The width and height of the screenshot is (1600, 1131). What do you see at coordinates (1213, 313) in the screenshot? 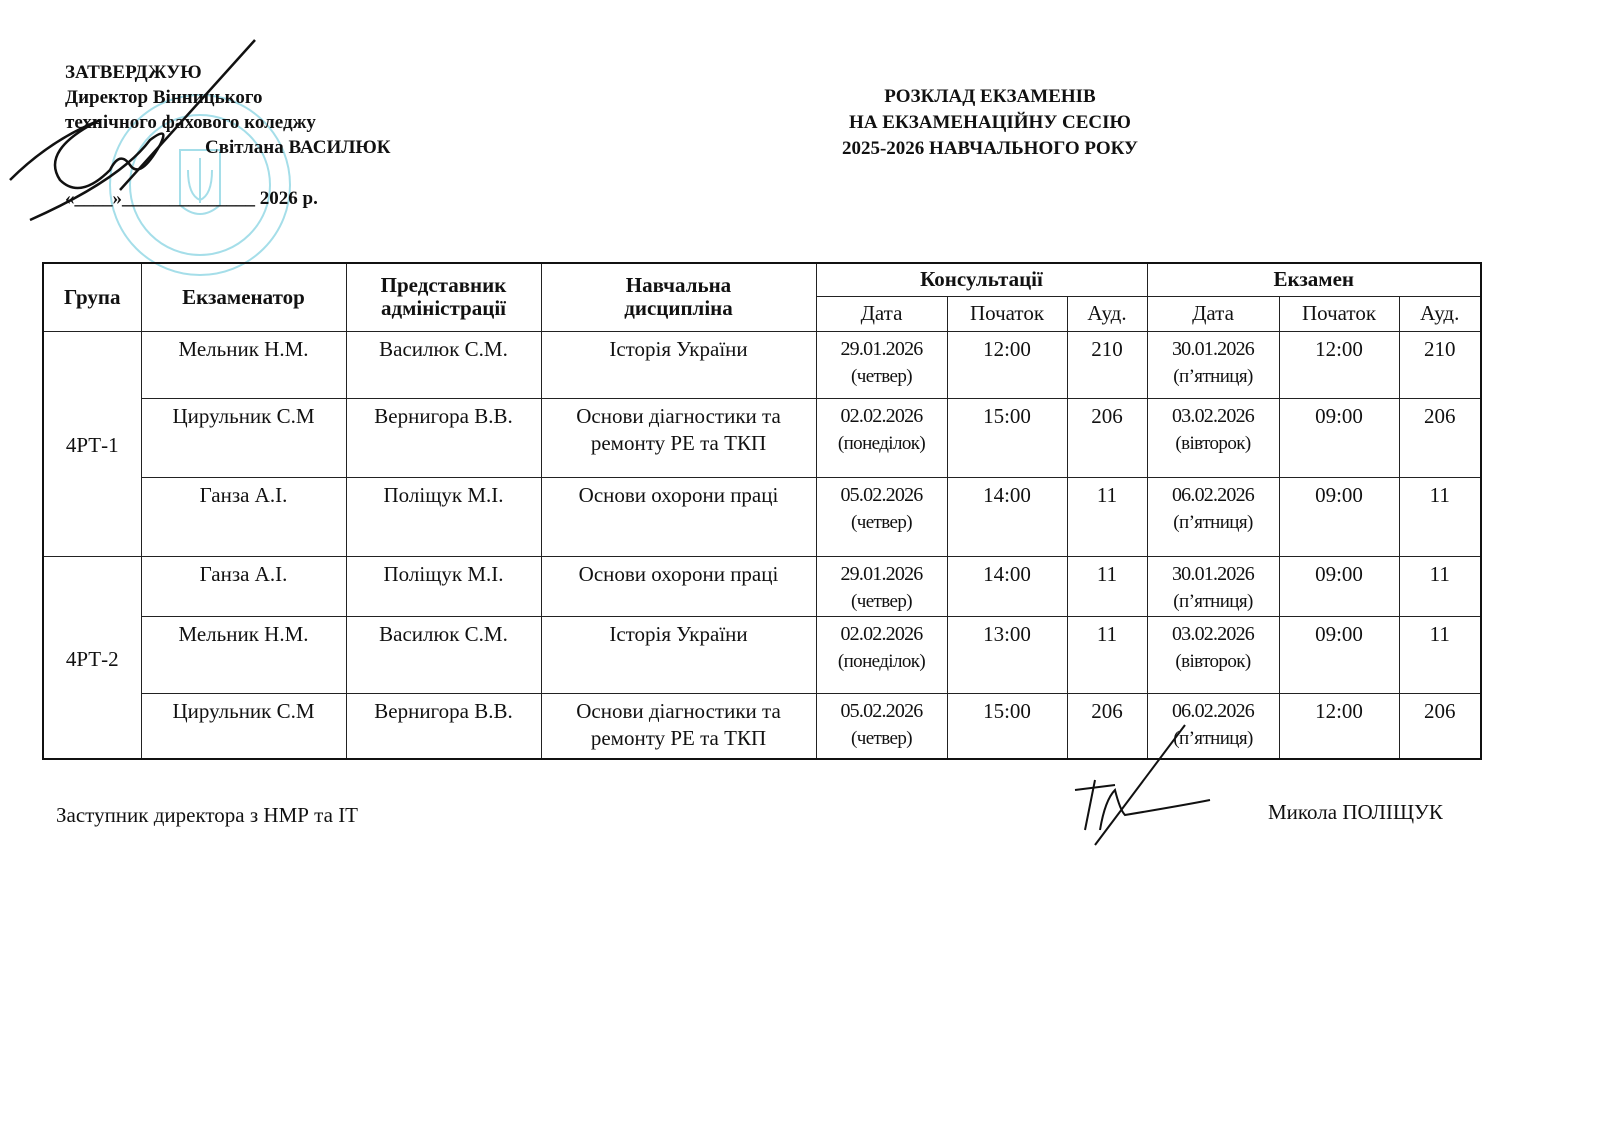
I see `header-exam-date: Дата` at bounding box center [1213, 313].